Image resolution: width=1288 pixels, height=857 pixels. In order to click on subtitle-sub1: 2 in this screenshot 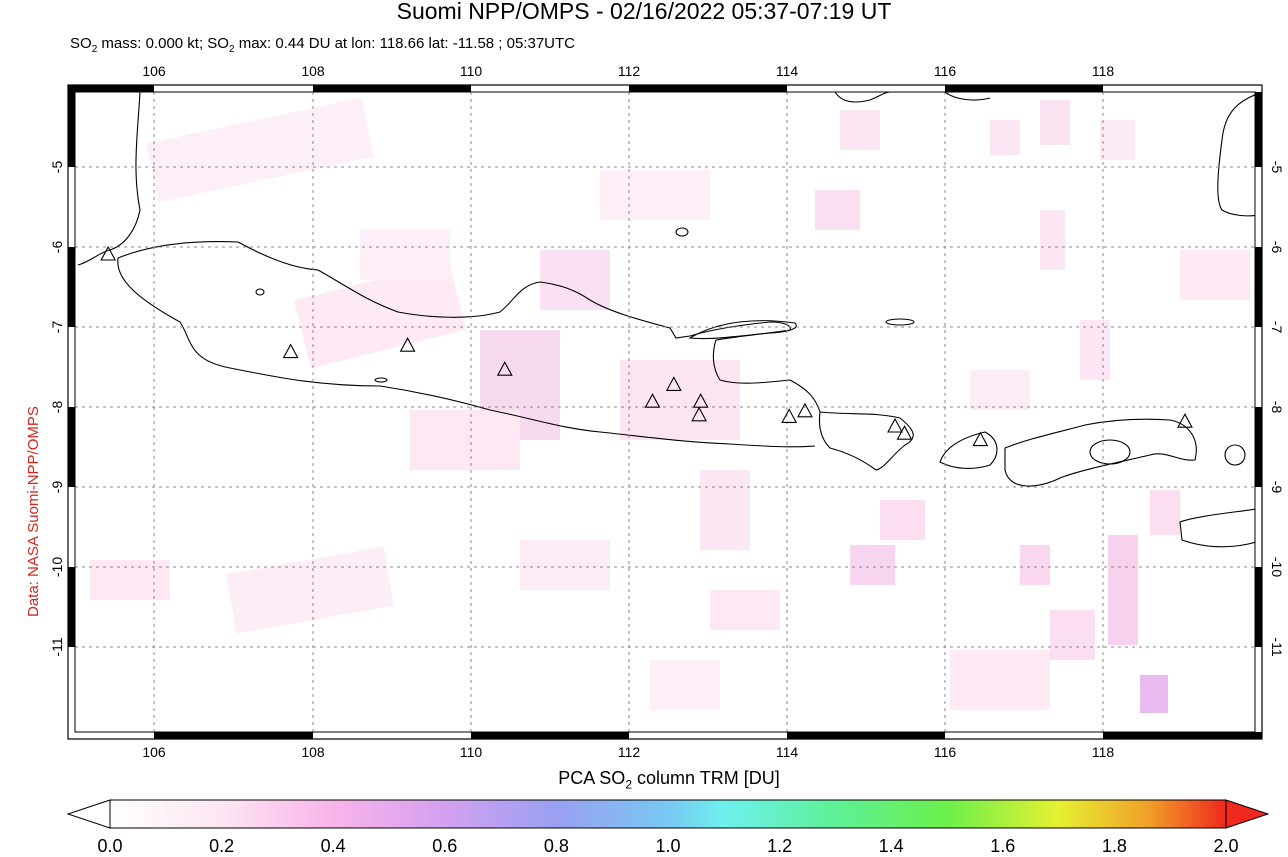, I will do `click(94, 49)`.